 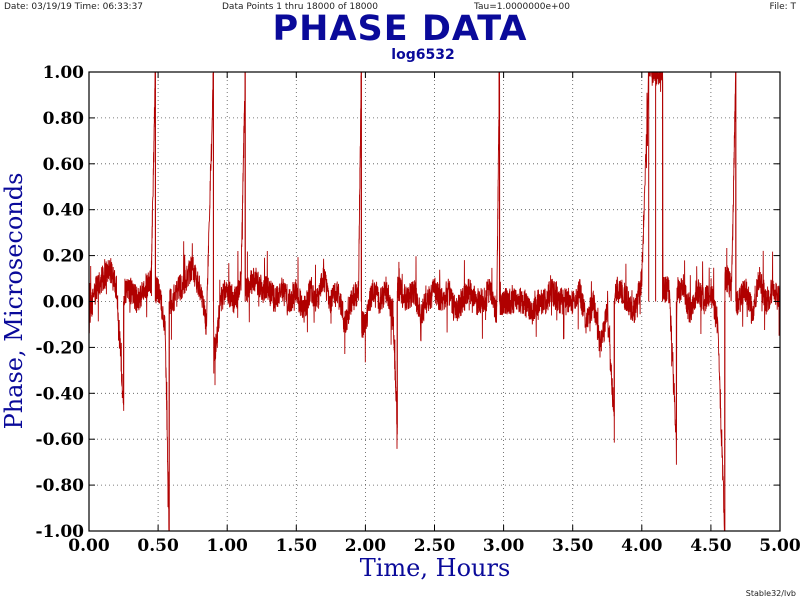 I want to click on y-tick-label: -1.00, so click(x=60, y=532).